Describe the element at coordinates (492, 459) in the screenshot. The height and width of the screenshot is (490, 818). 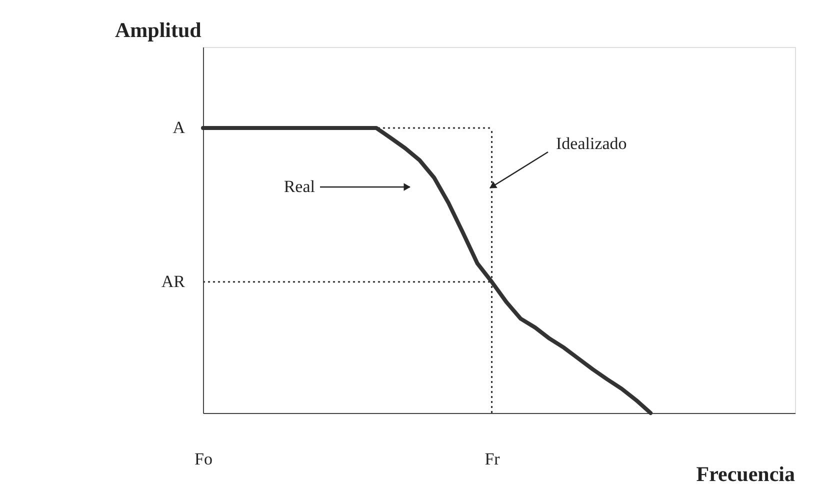
I see `x-tick-label: Fr` at that location.